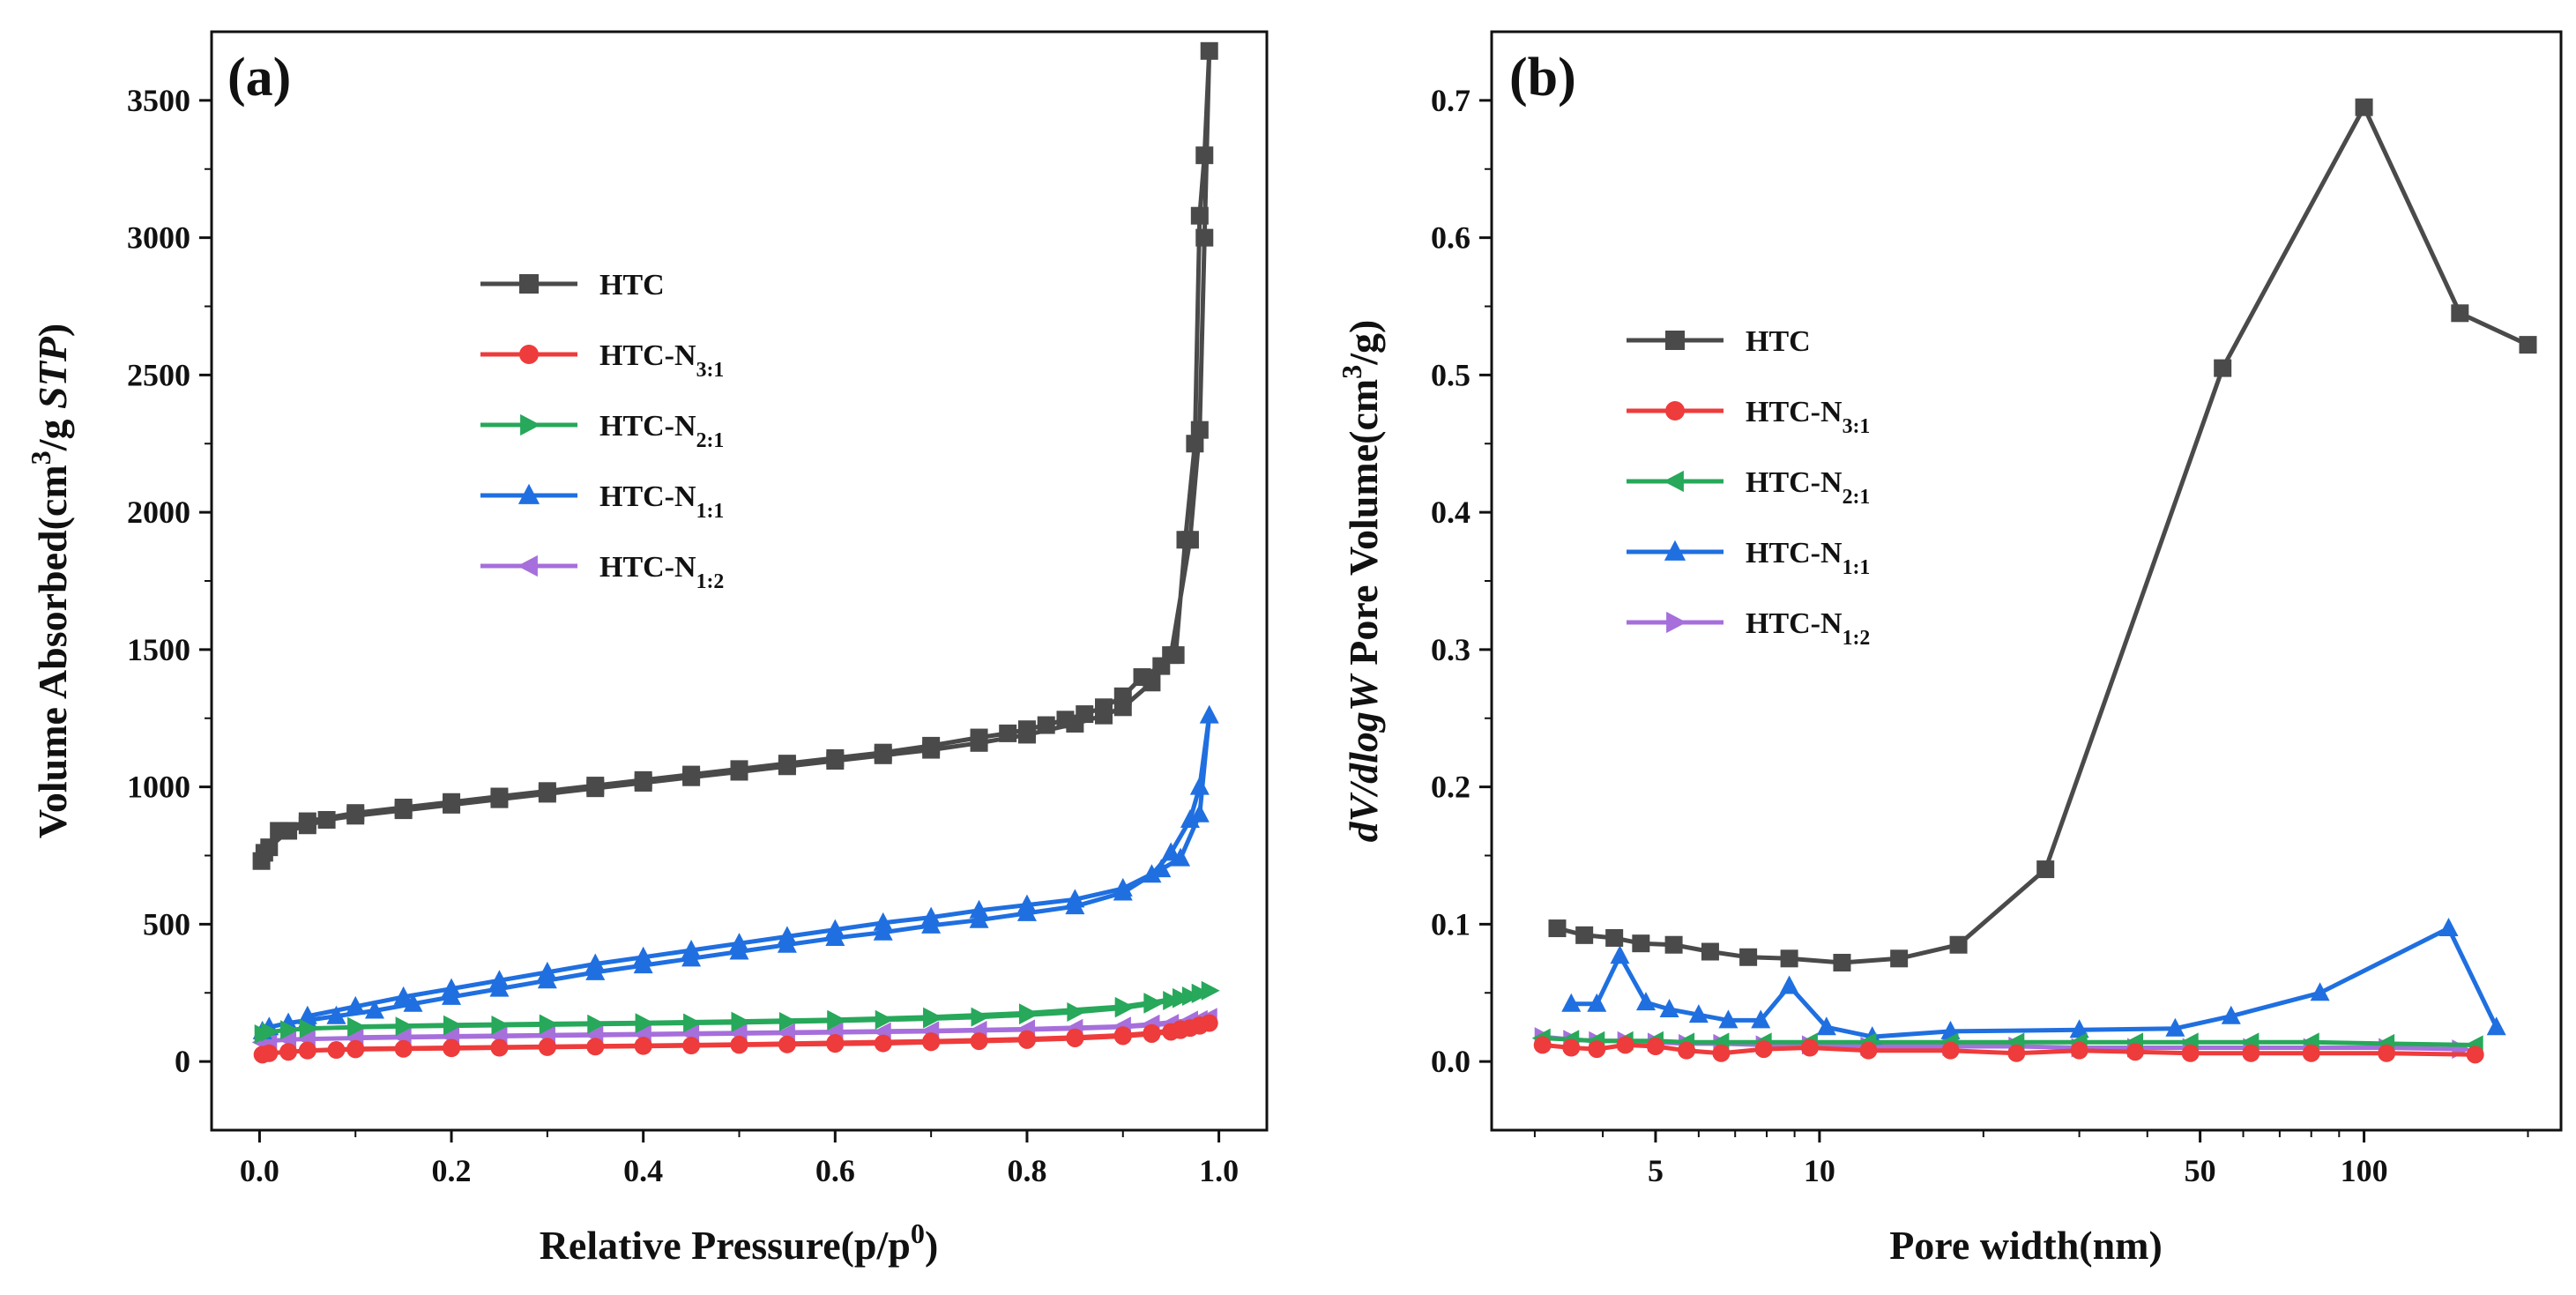 This screenshot has width=2576, height=1295. Describe the element at coordinates (1451, 1061) in the screenshot. I see `y-tick-label: 0.0` at that location.